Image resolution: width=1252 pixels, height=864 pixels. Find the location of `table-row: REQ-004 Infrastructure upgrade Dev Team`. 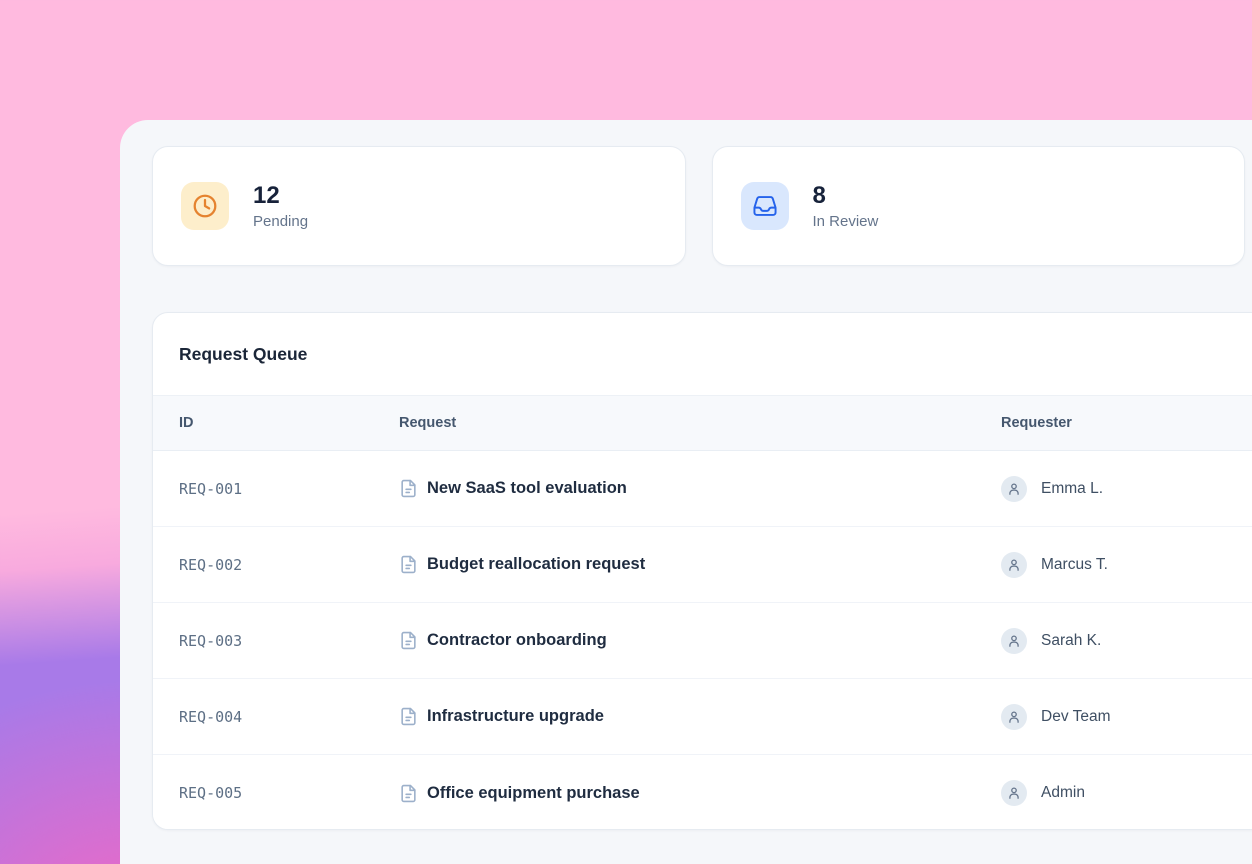

table-row: REQ-004 Infrastructure upgrade Dev Team is located at coordinates (702, 717).